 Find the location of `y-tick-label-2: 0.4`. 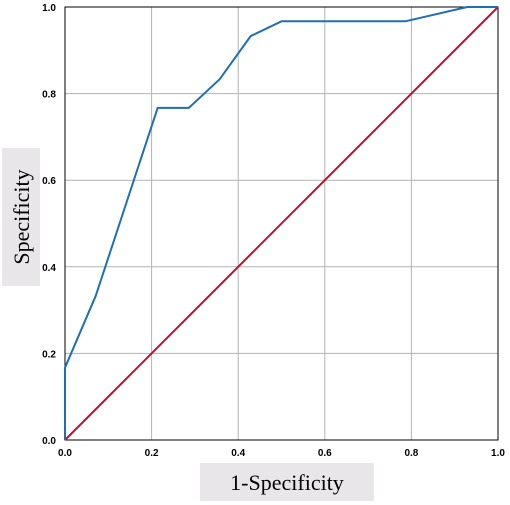

y-tick-label-2: 0.4 is located at coordinates (49, 268).